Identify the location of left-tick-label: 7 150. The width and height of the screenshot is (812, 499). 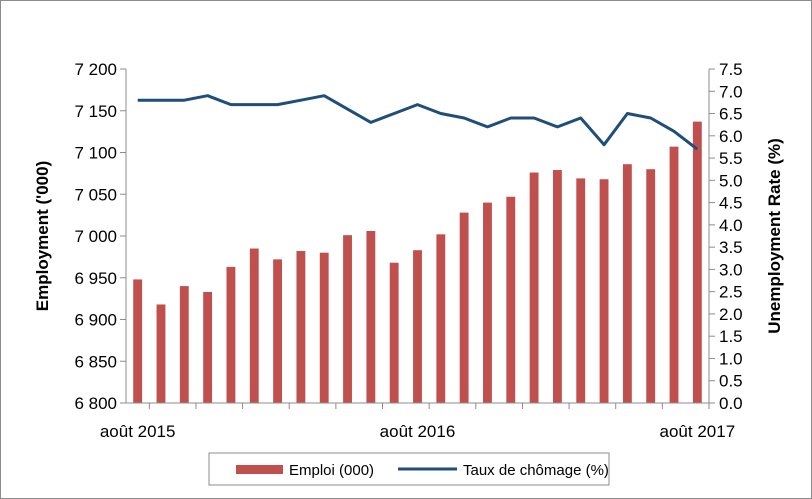
(95, 111).